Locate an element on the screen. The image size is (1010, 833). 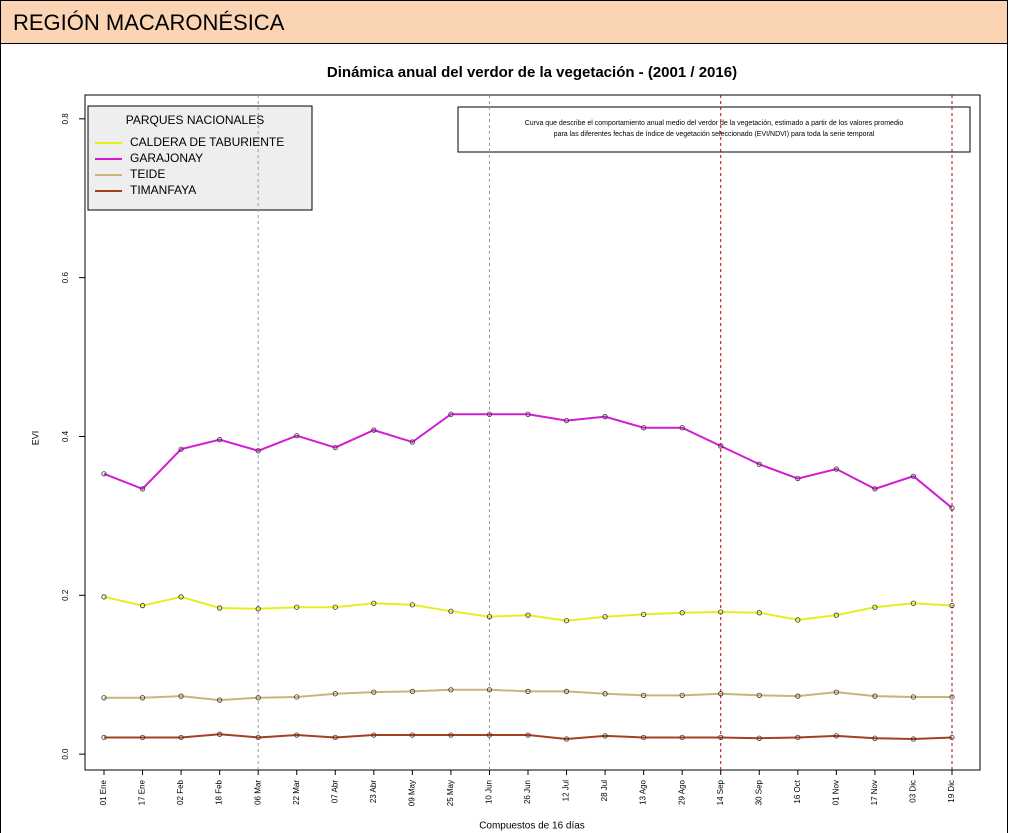
x-axis-label: Compuestos de 16 días is located at coordinates (532, 826).